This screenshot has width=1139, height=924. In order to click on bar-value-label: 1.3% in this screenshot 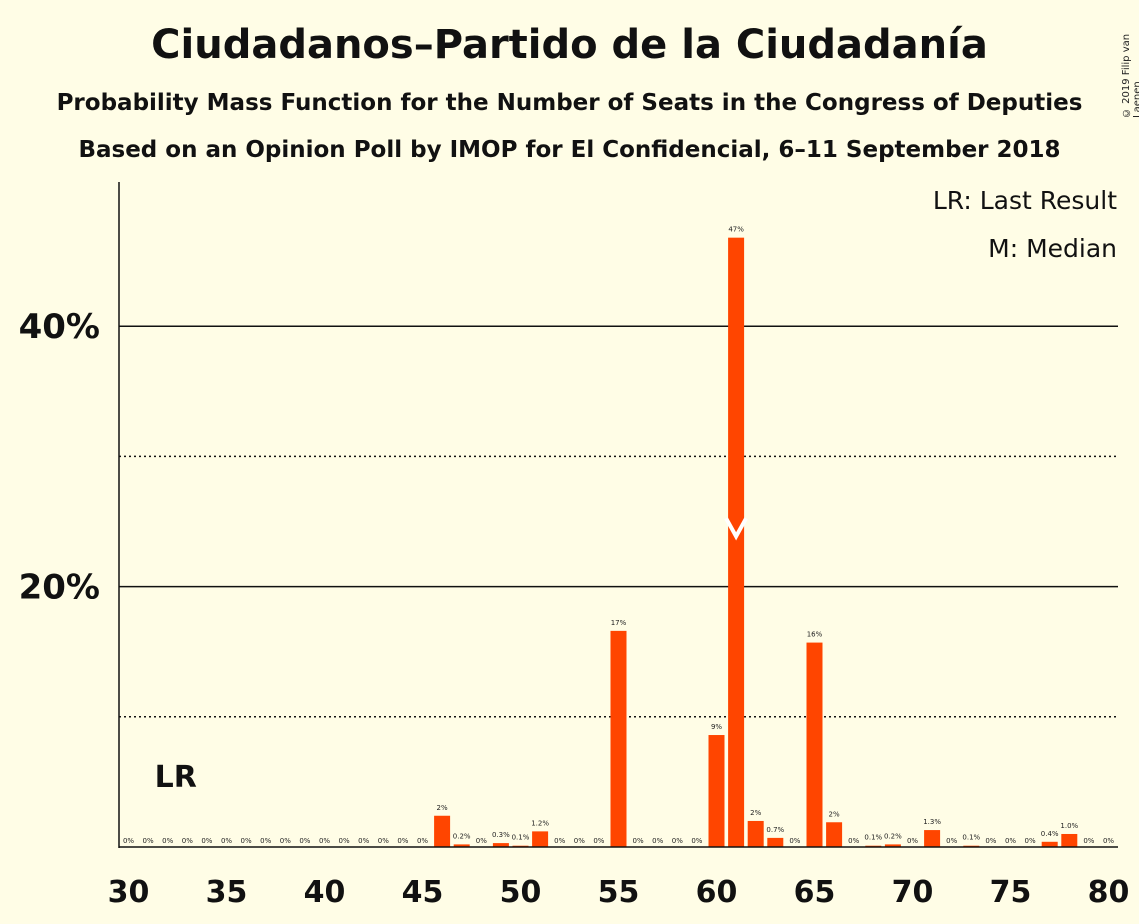, I will do `click(932, 822)`.